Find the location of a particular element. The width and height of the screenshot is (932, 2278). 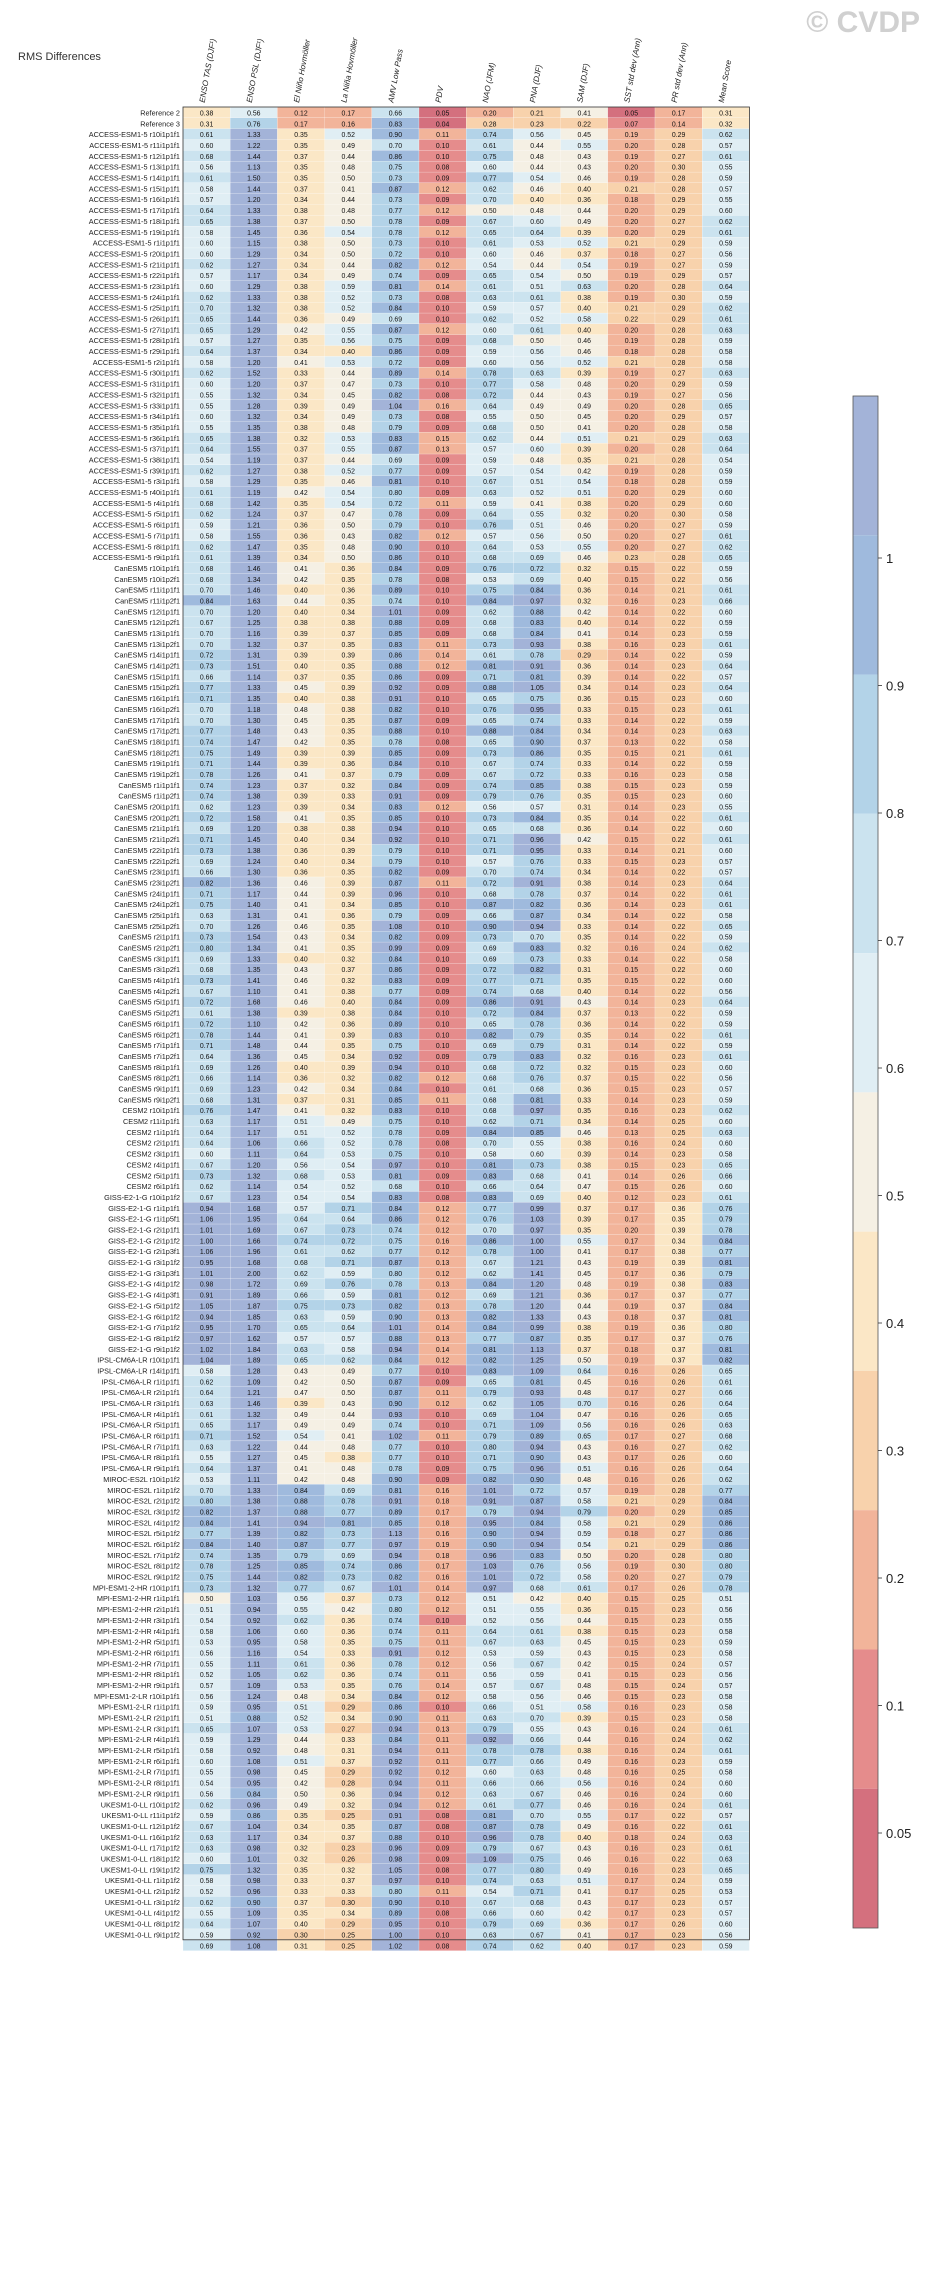

cell-value: 0.27 is located at coordinates (679, 1447).